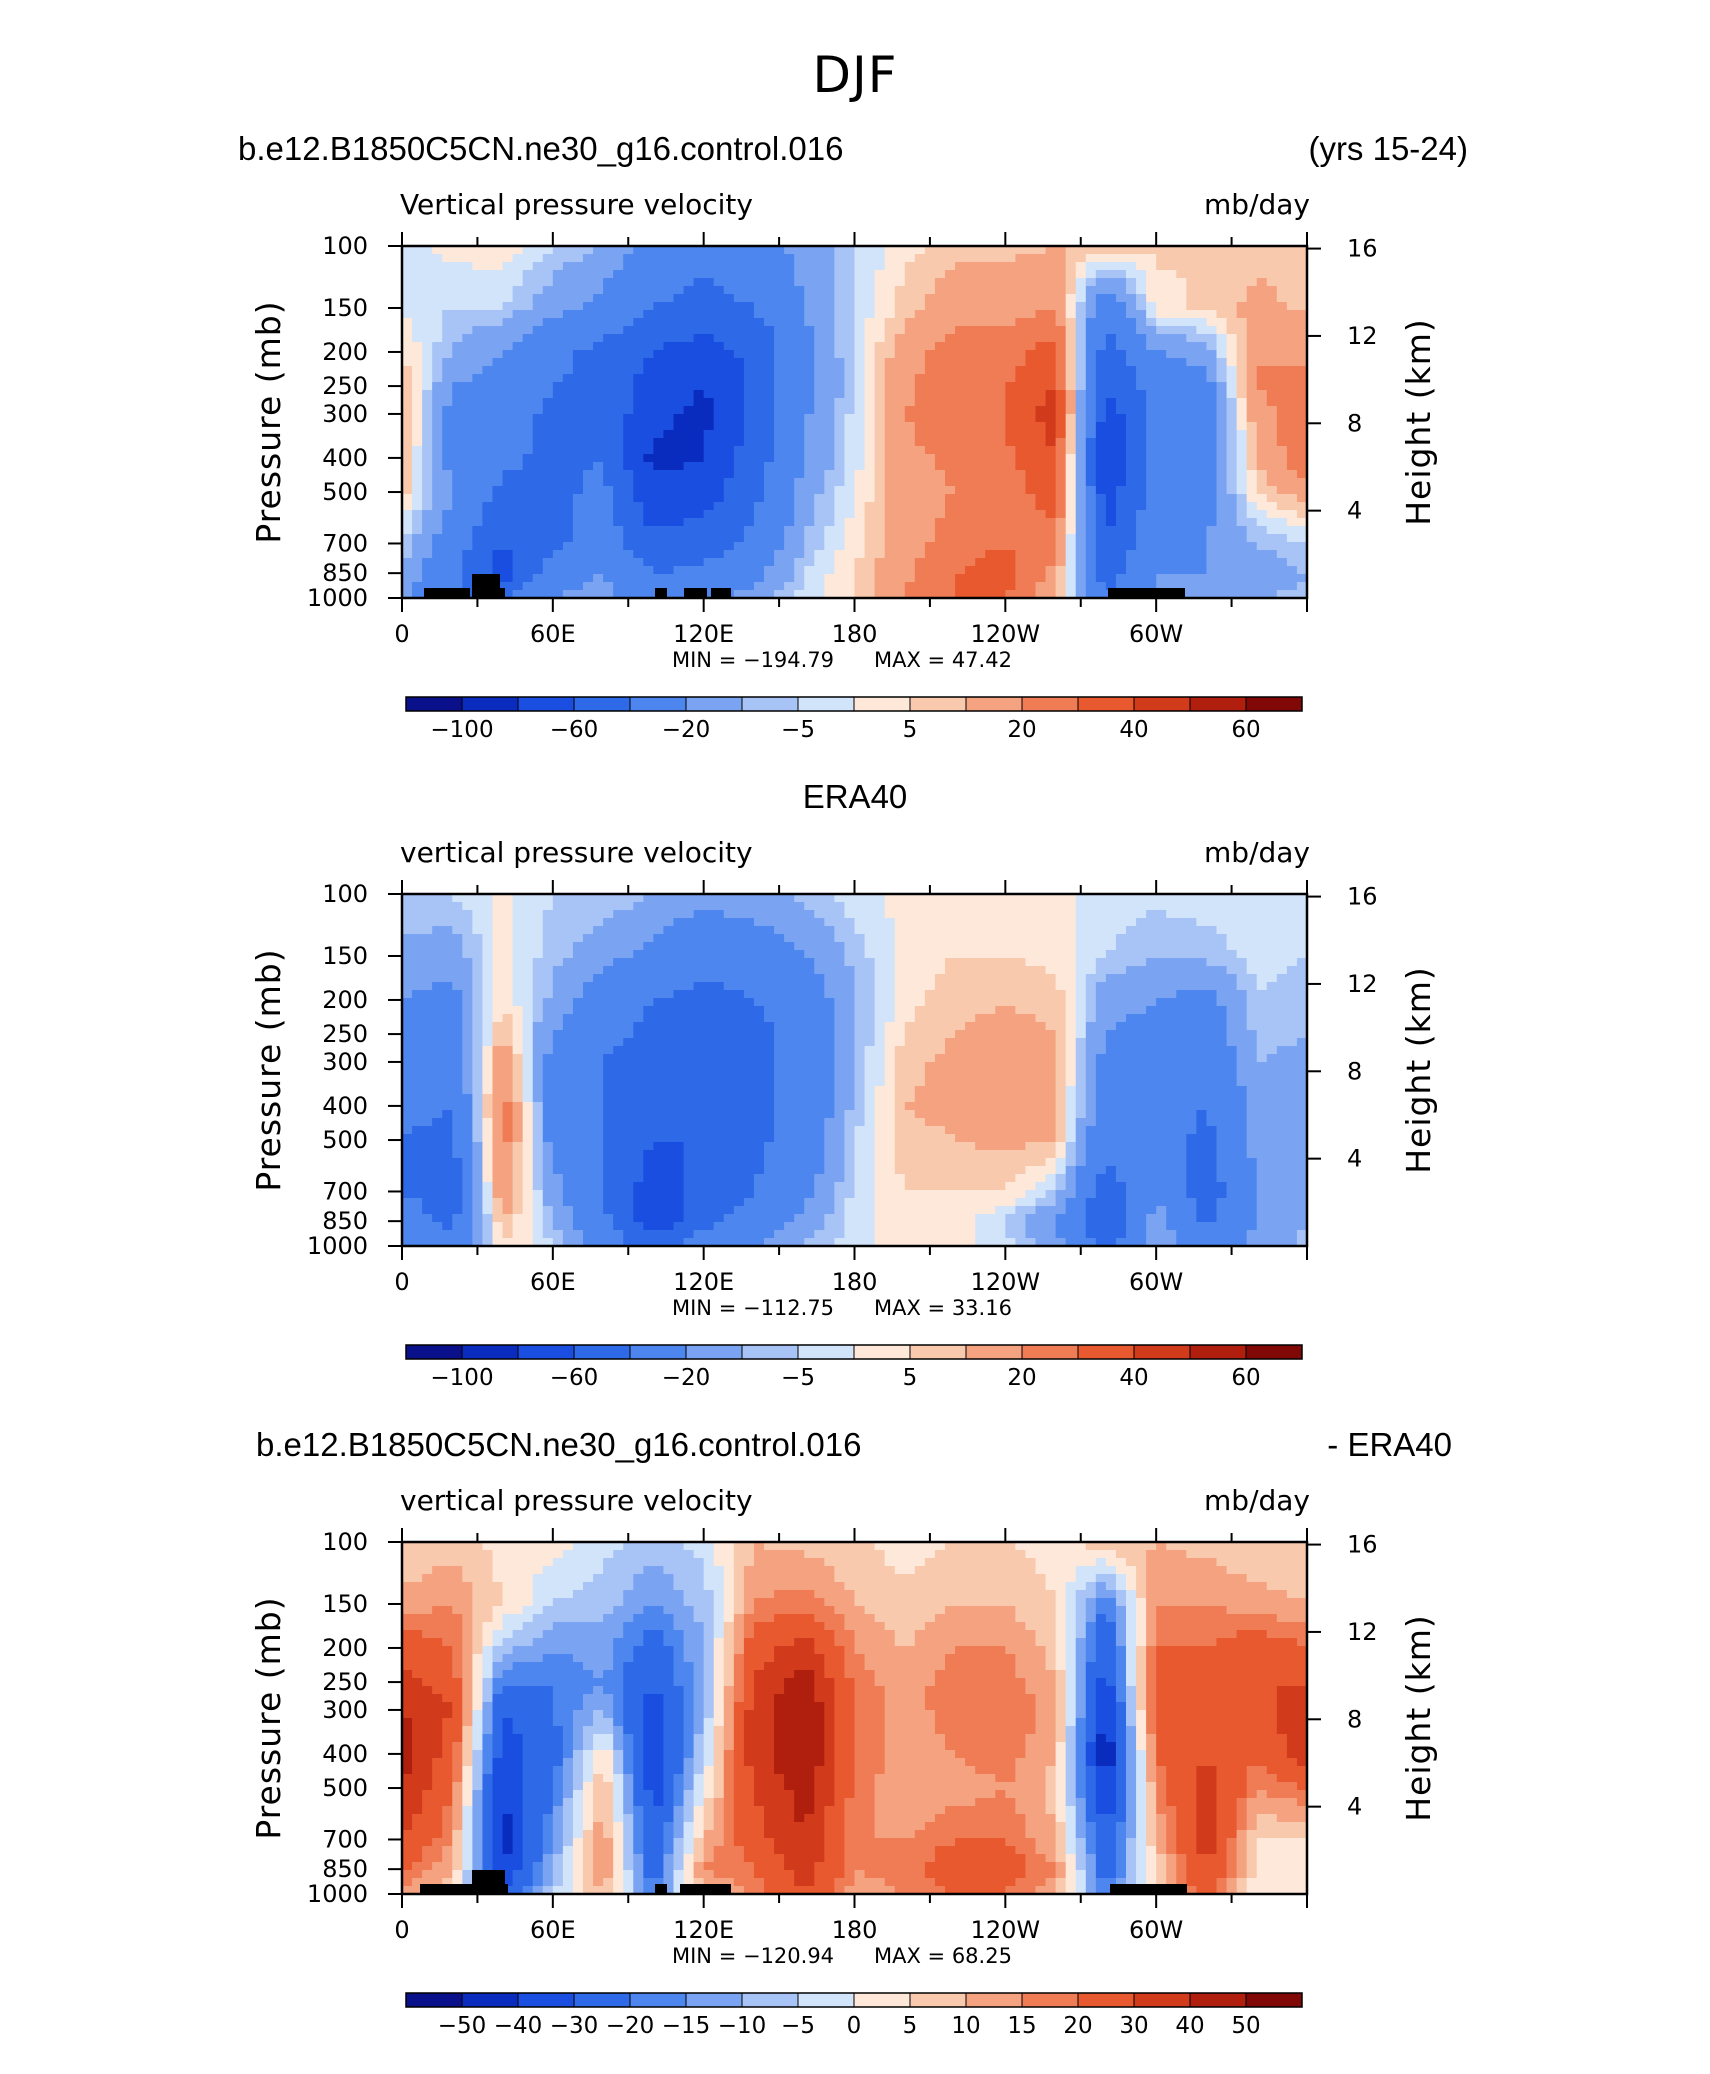  I want to click on y-tick-label: 850, so click(345, 573).